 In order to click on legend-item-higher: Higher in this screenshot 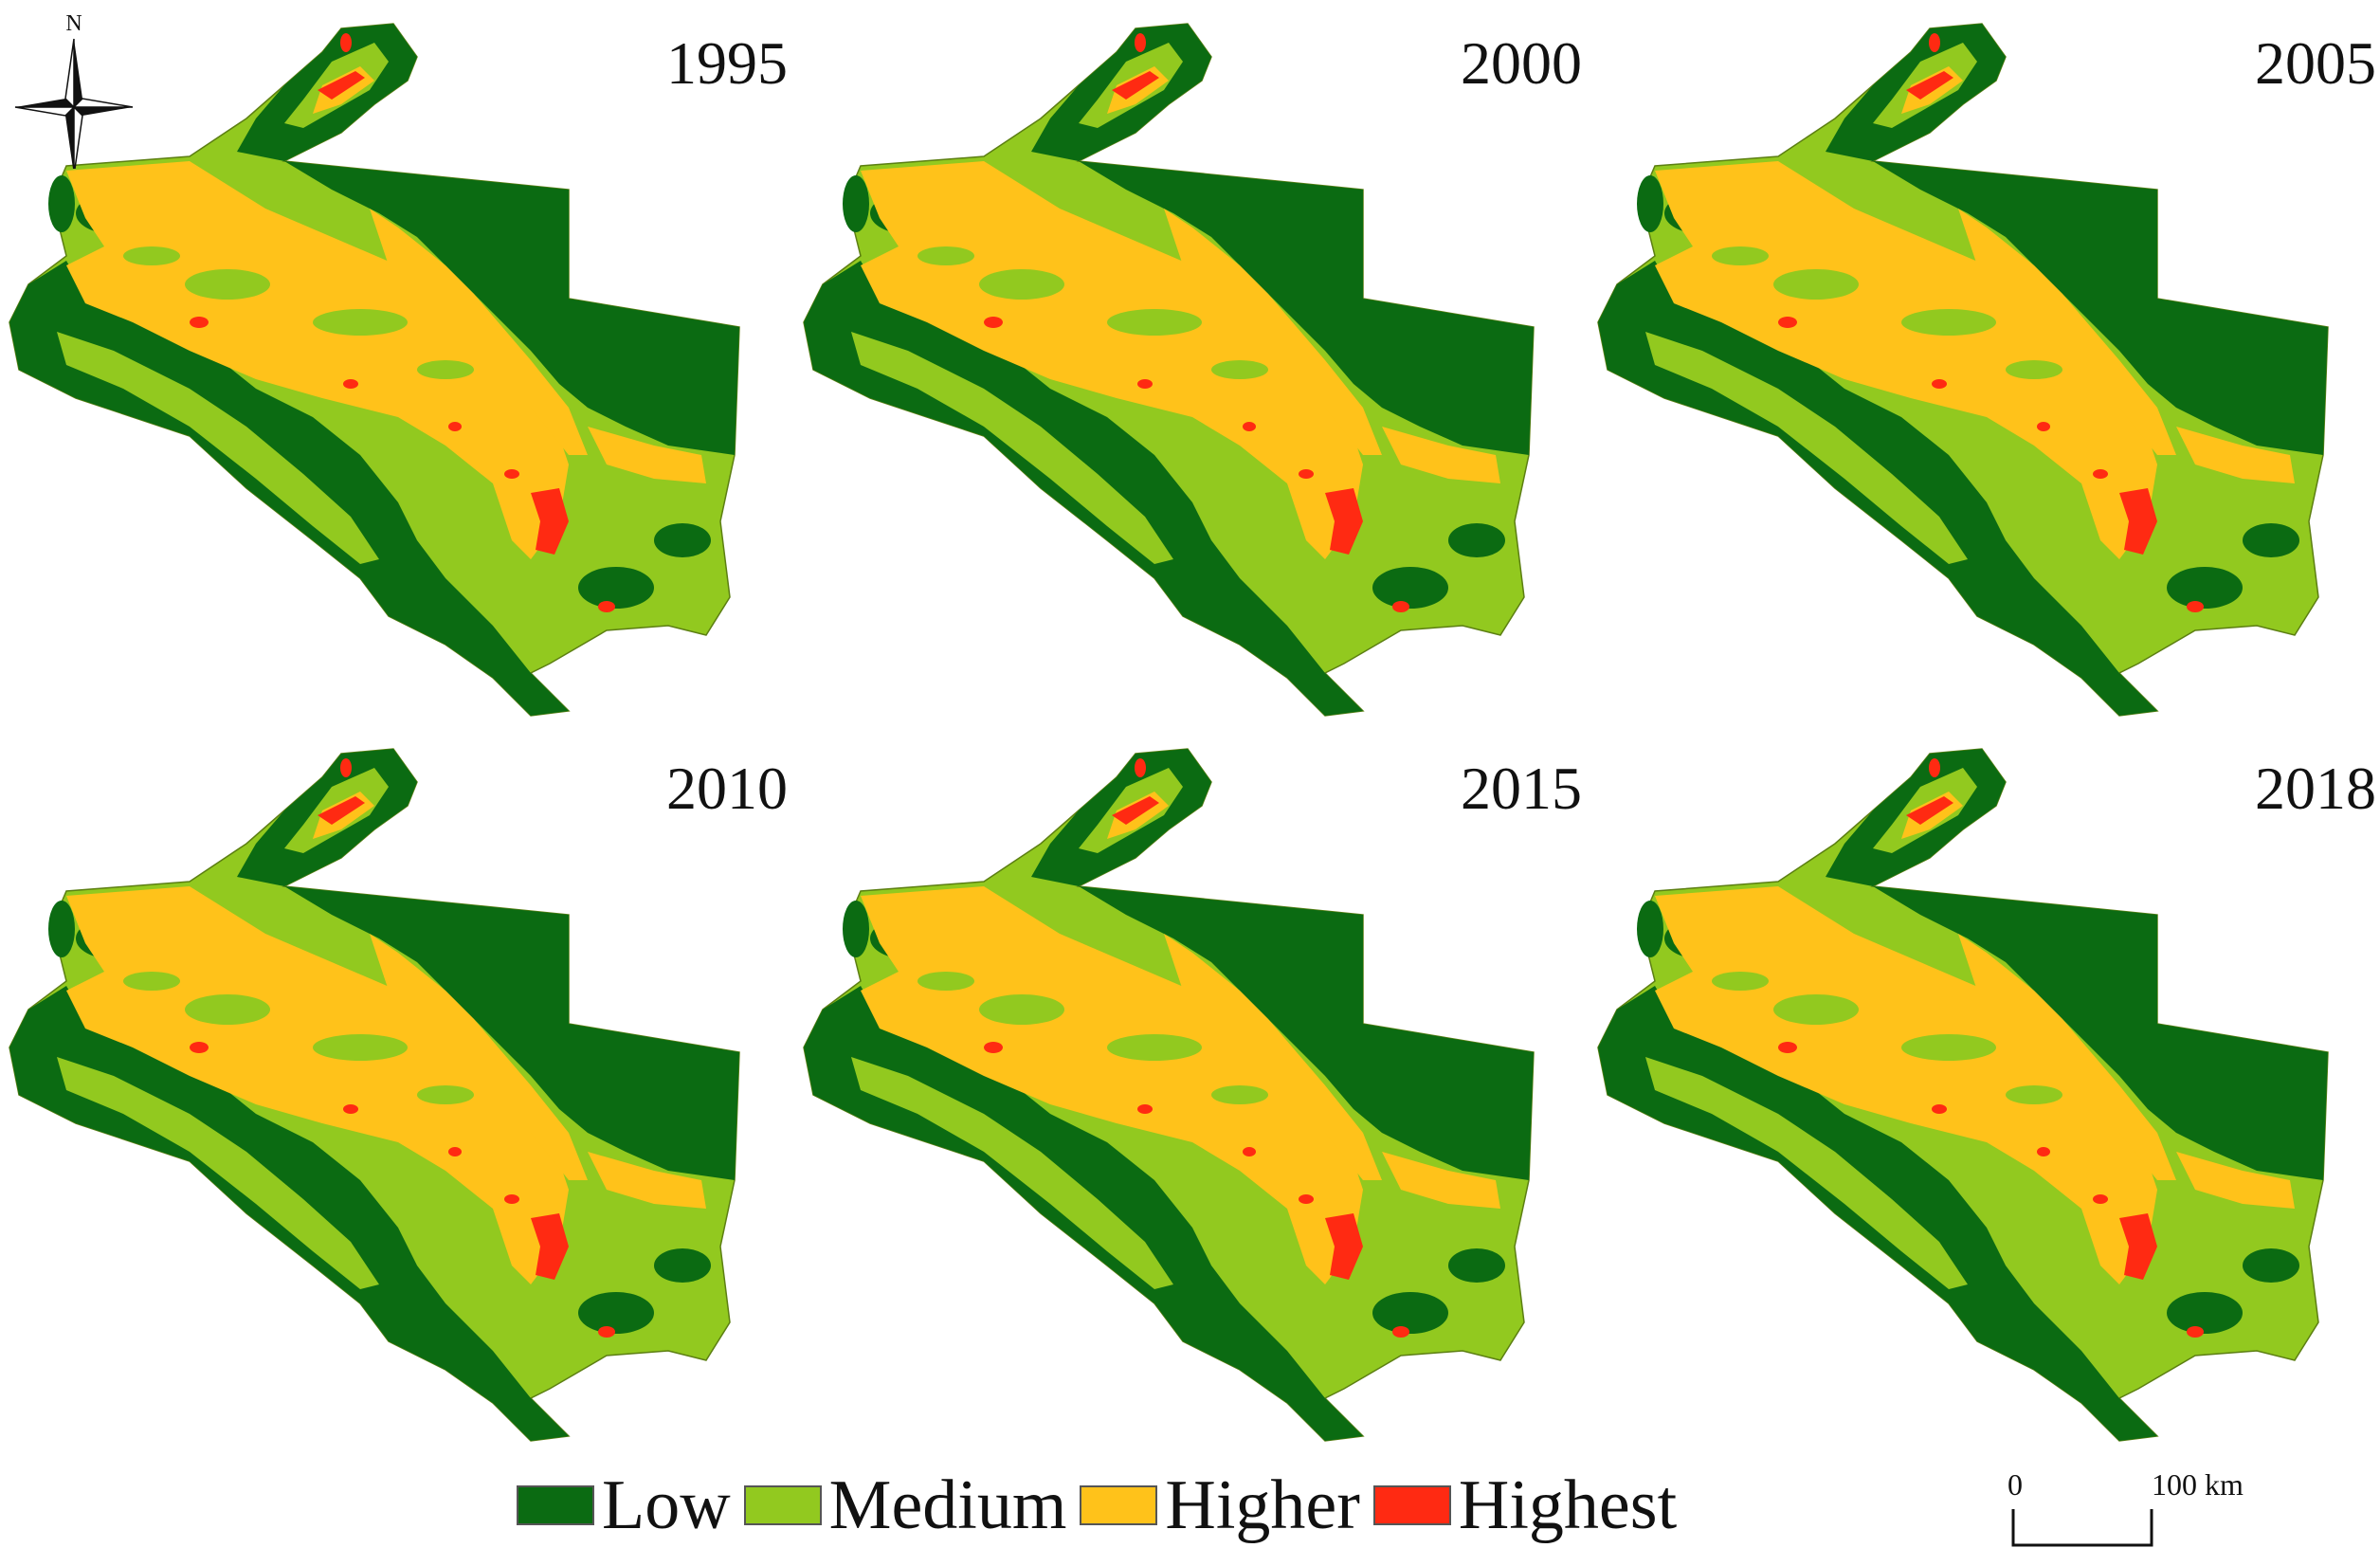, I will do `click(1220, 1505)`.